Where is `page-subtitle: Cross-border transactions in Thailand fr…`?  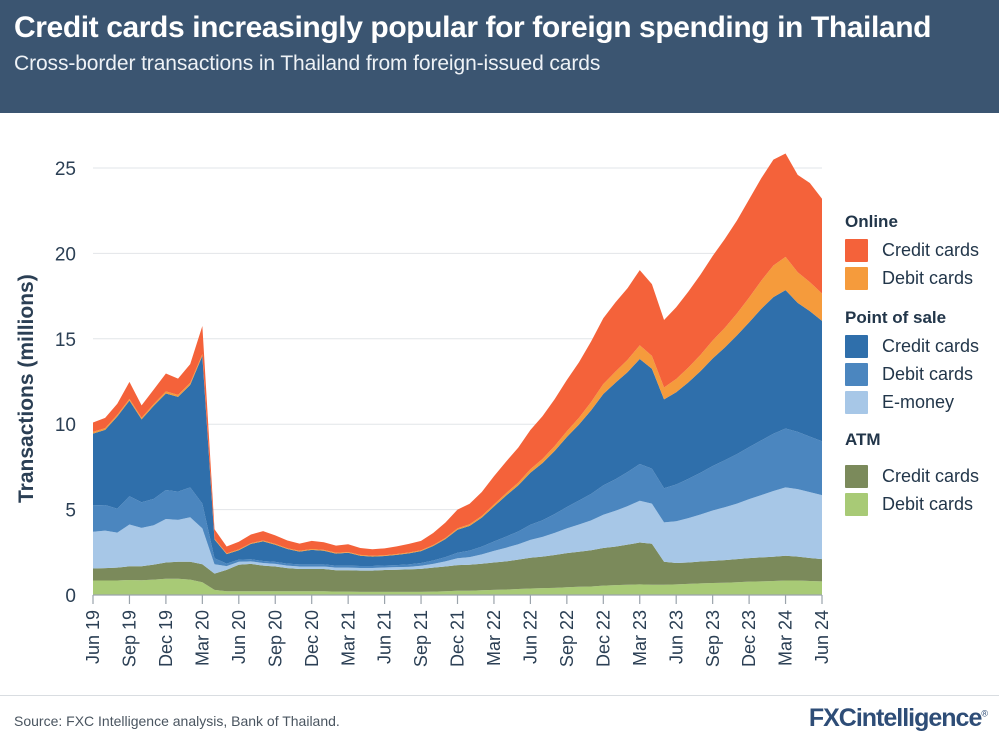
page-subtitle: Cross-border transactions in Thailand fr… is located at coordinates (307, 63).